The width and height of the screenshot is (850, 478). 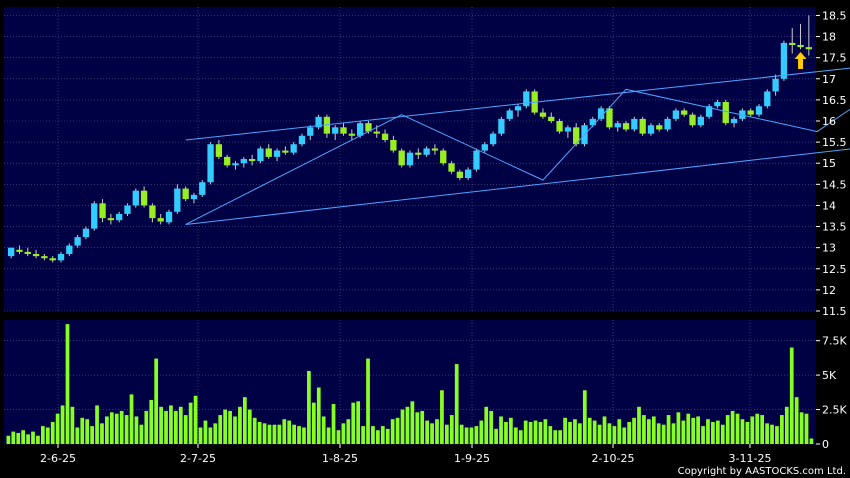 What do you see at coordinates (829, 375) in the screenshot?
I see `volume-tick-label: 5K` at bounding box center [829, 375].